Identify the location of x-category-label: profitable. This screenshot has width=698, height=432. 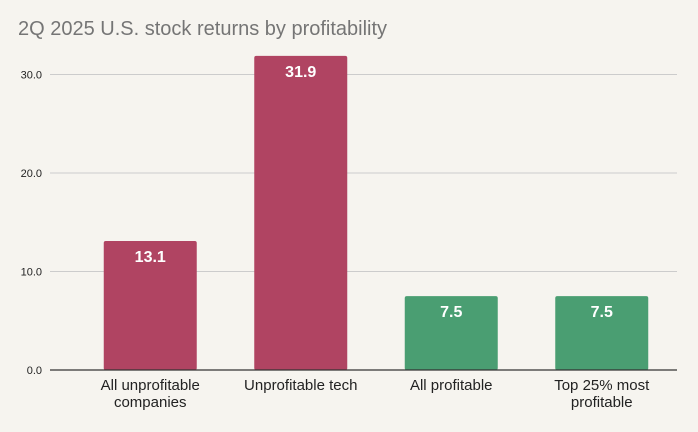
(602, 402).